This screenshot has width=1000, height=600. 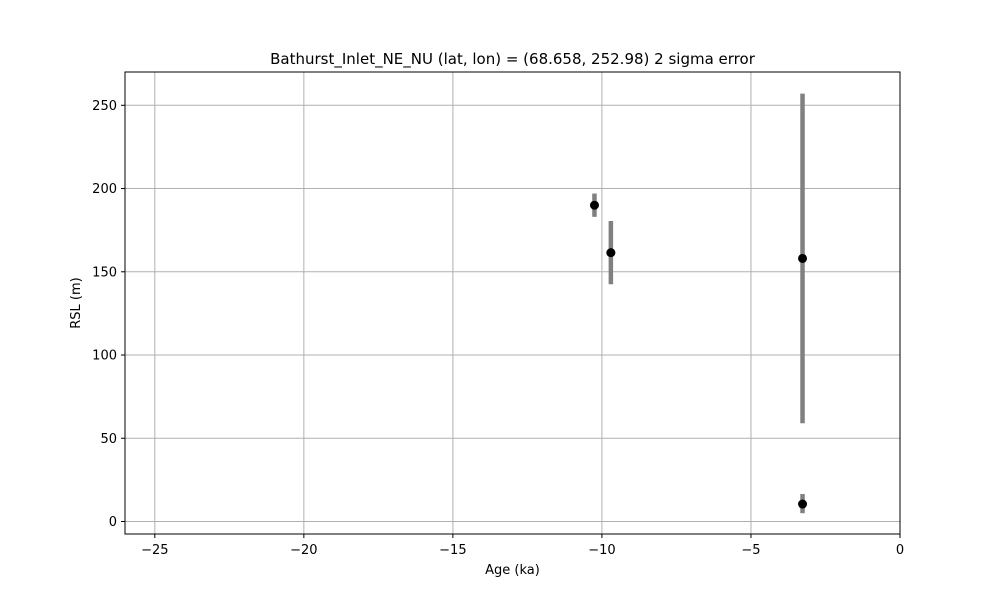 What do you see at coordinates (900, 550) in the screenshot?
I see `x-tick-label: 0` at bounding box center [900, 550].